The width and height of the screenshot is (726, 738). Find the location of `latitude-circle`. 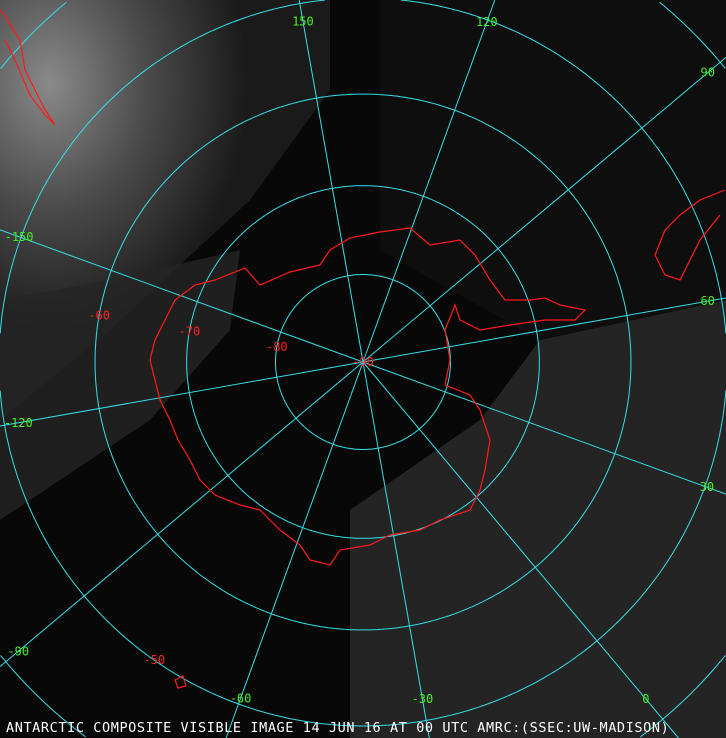

latitude-circle is located at coordinates (363, 362).